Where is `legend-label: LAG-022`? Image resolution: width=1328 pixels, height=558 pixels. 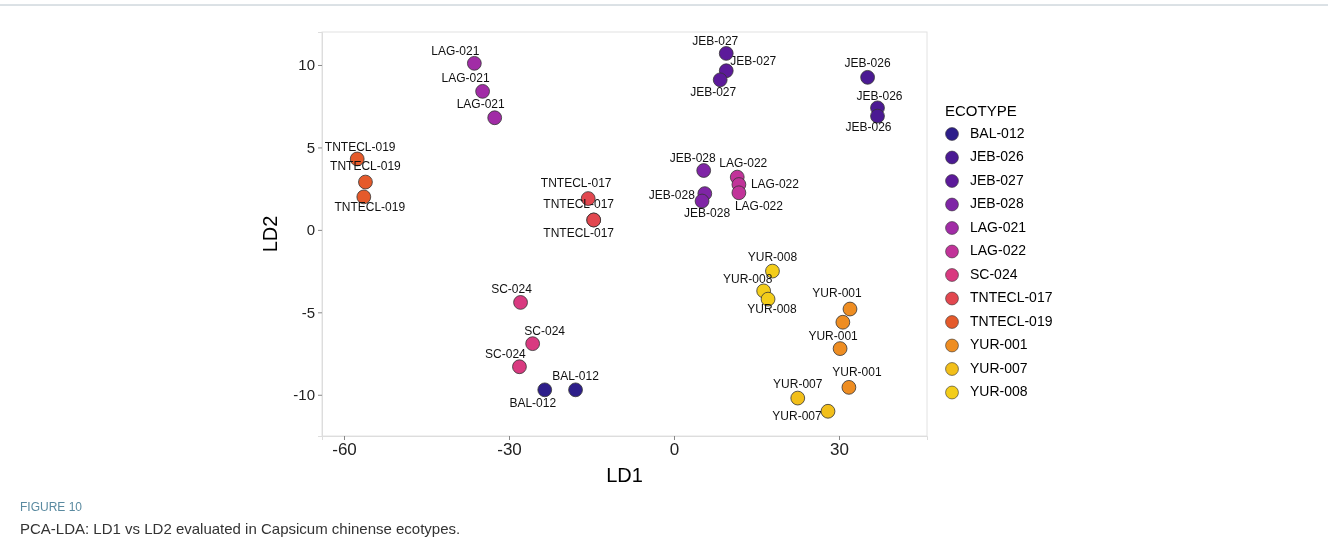
legend-label: LAG-022 is located at coordinates (998, 250).